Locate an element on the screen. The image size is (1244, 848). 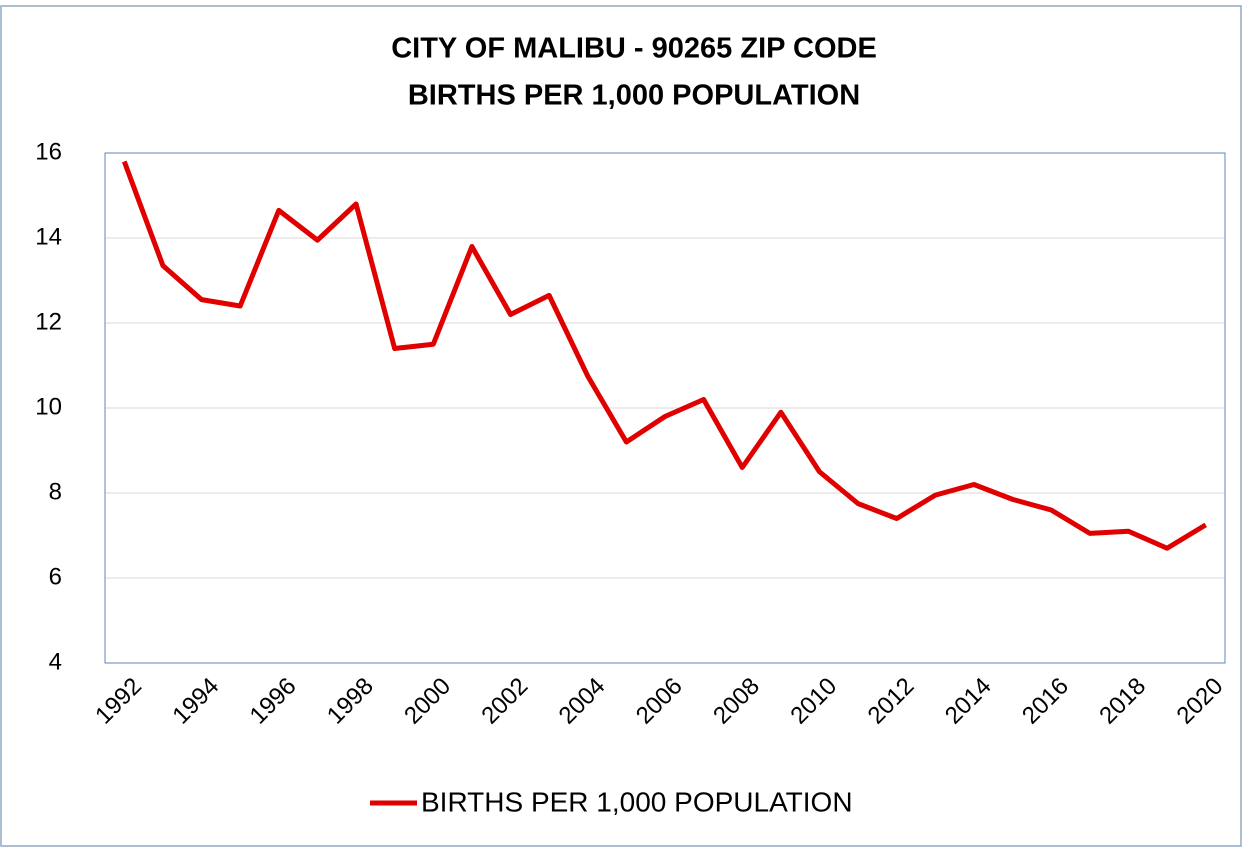
y-tick-label: 4 is located at coordinates (55, 661).